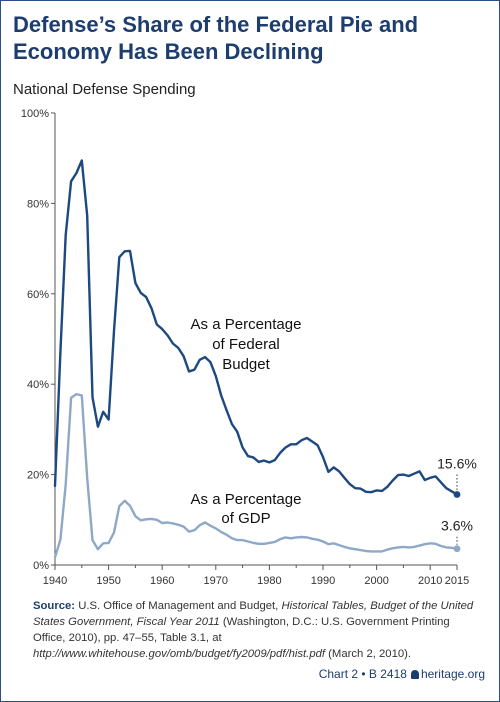 The width and height of the screenshot is (500, 702). I want to click on x-tick-label: 1940, so click(55, 581).